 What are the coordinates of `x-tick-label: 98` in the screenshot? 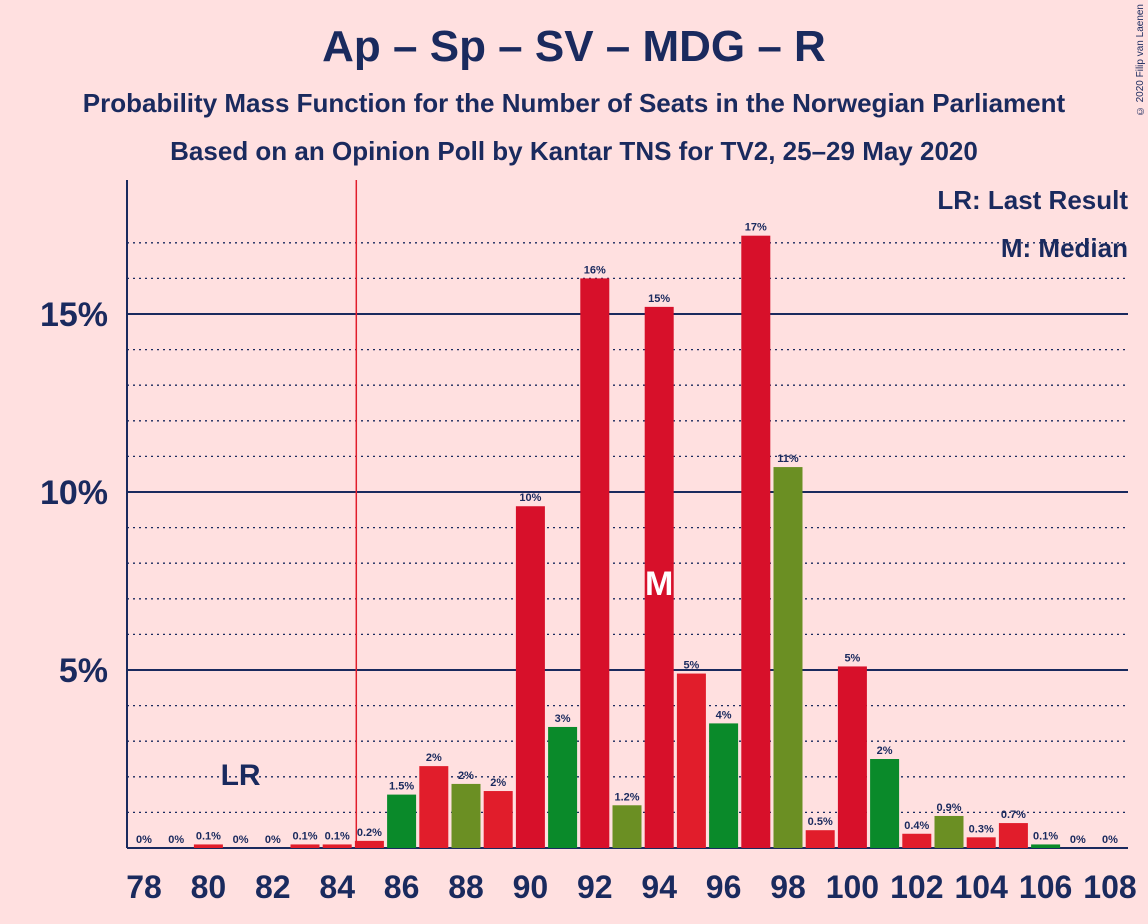 It's located at (788, 887).